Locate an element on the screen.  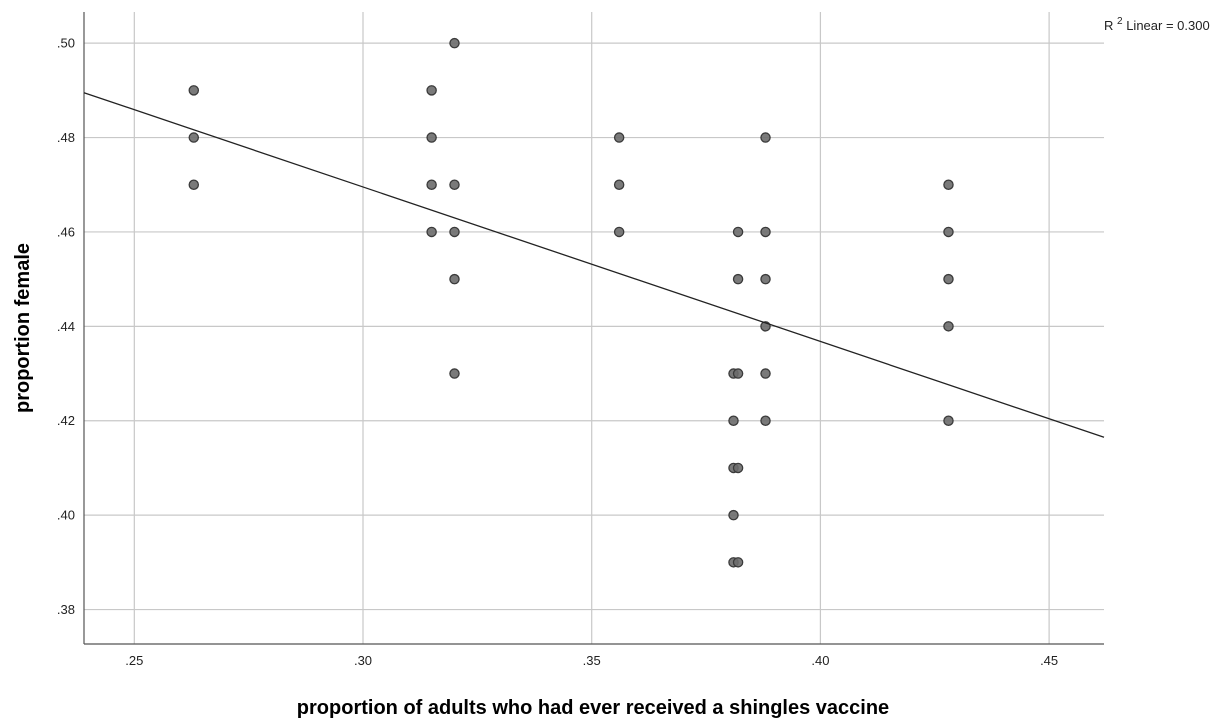
r2-annotation: R 2 Linear = 0.300 is located at coordinates (1157, 22).